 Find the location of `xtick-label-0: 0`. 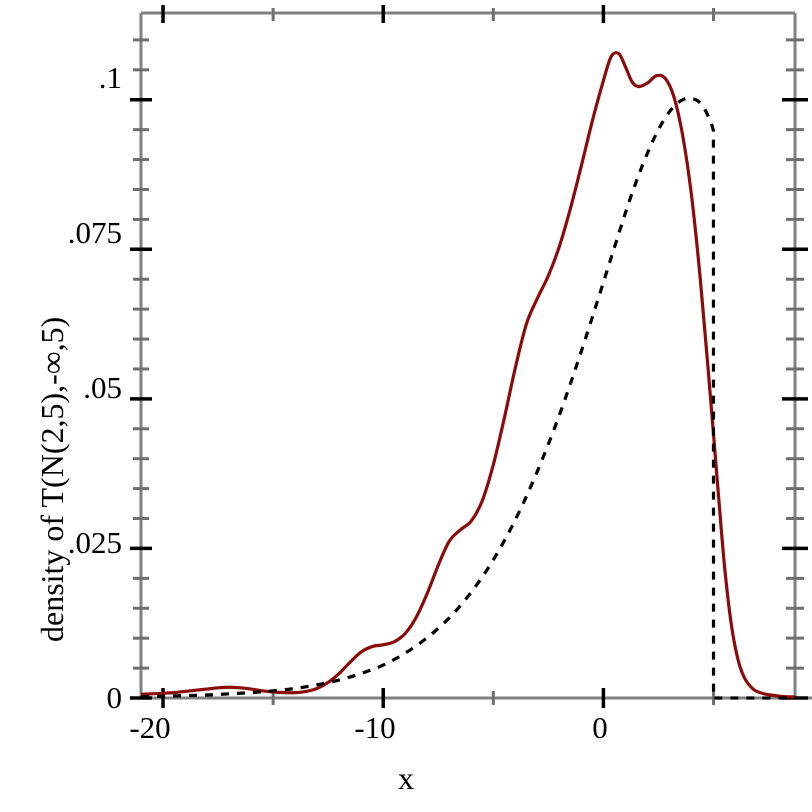

xtick-label-0: 0 is located at coordinates (600, 727).